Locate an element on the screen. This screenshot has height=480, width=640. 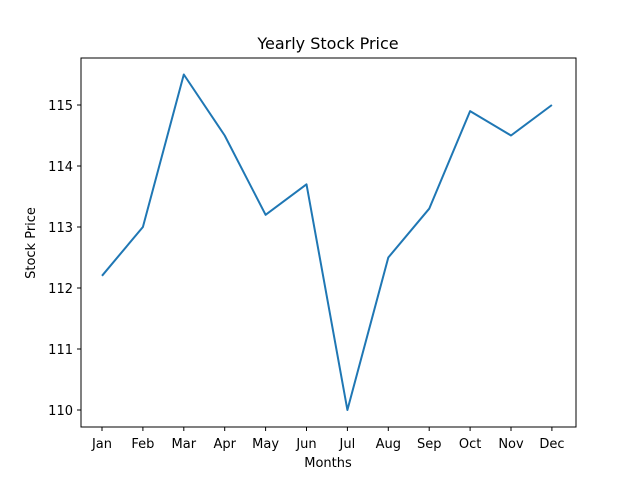
x-axis-label: Months is located at coordinates (328, 463).